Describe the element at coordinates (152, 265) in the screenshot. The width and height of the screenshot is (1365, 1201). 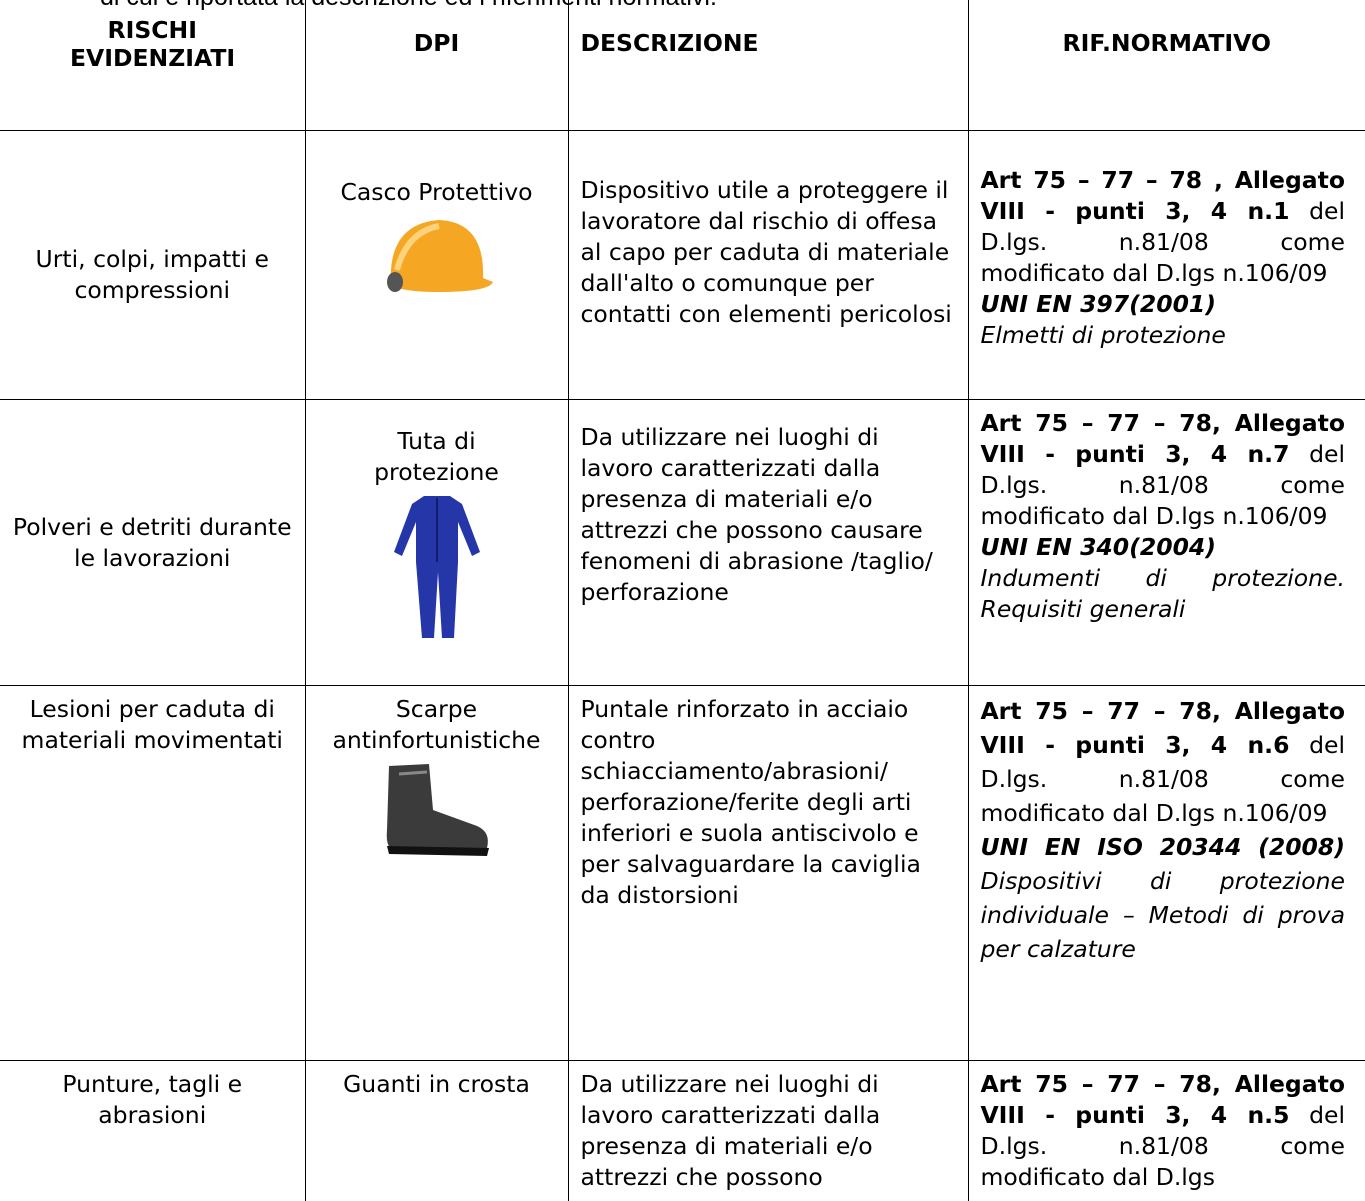
I see `risk-cell: Urti, colpi, impatti e compressioni` at that location.